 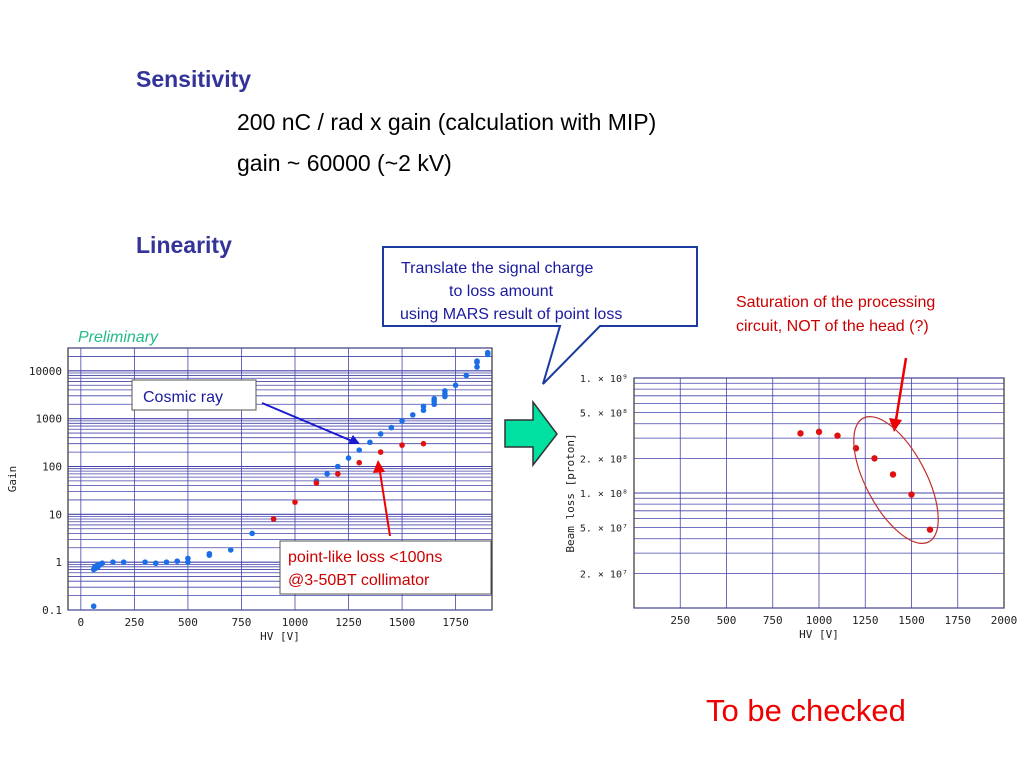 What do you see at coordinates (604, 459) in the screenshot?
I see `y-tick-label: 2. × 10⁸` at bounding box center [604, 459].